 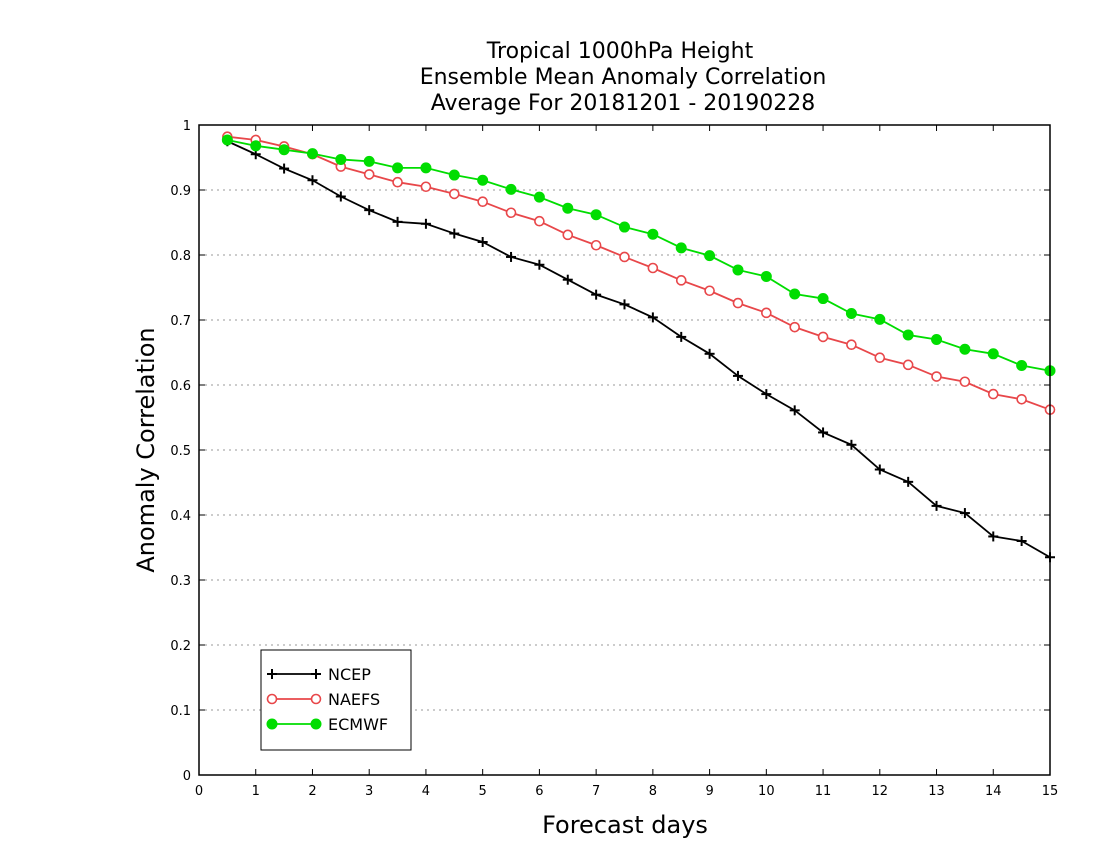 What do you see at coordinates (187, 126) in the screenshot?
I see `y-tick-label: 1` at bounding box center [187, 126].